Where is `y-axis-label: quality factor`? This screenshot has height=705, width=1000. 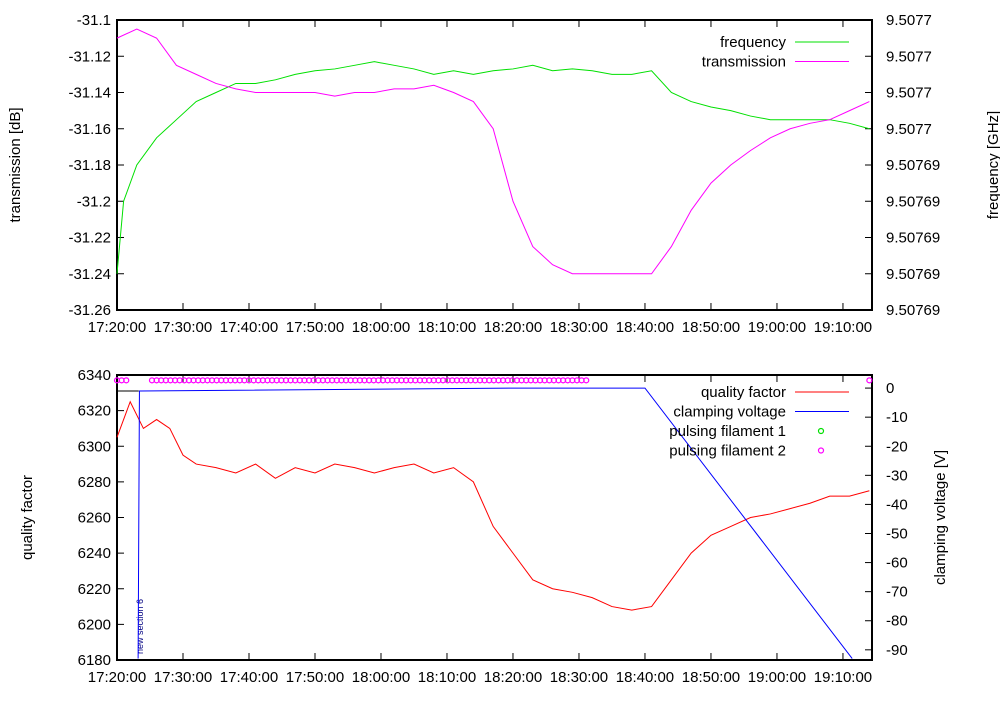 y-axis-label: quality factor is located at coordinates (27, 517).